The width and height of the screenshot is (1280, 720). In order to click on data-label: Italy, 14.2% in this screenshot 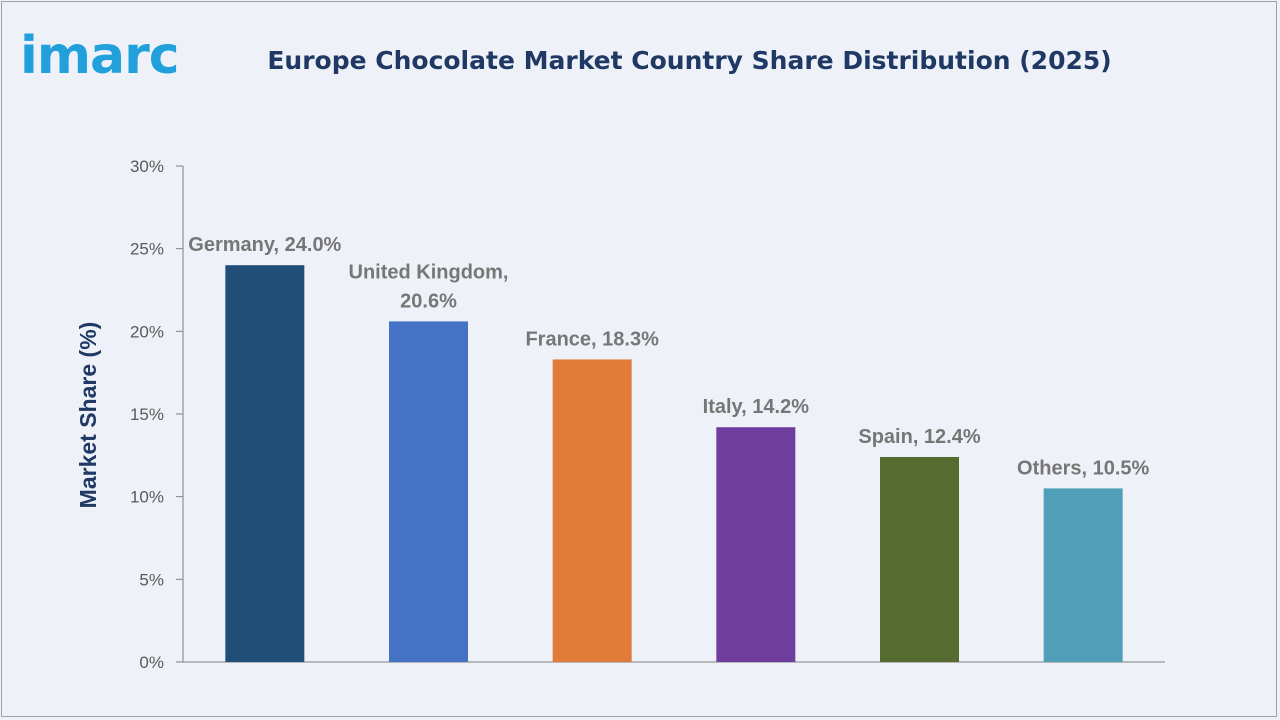, I will do `click(756, 407)`.